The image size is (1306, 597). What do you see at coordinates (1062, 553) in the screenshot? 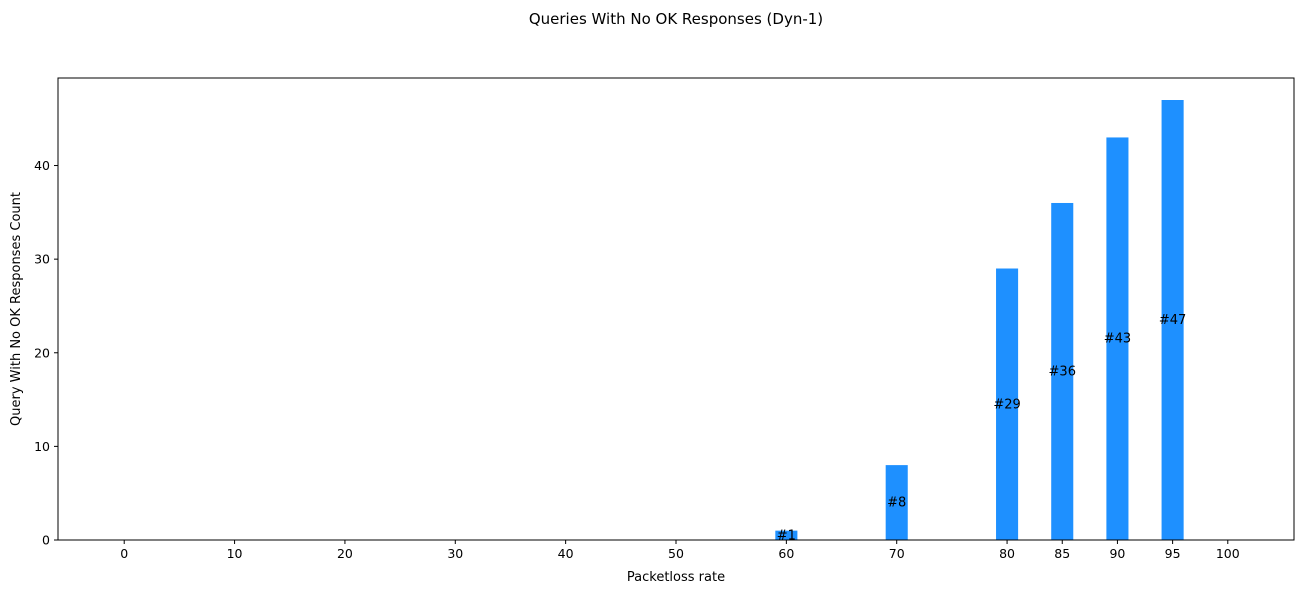
I see `x-tick-label: 85` at bounding box center [1062, 553].